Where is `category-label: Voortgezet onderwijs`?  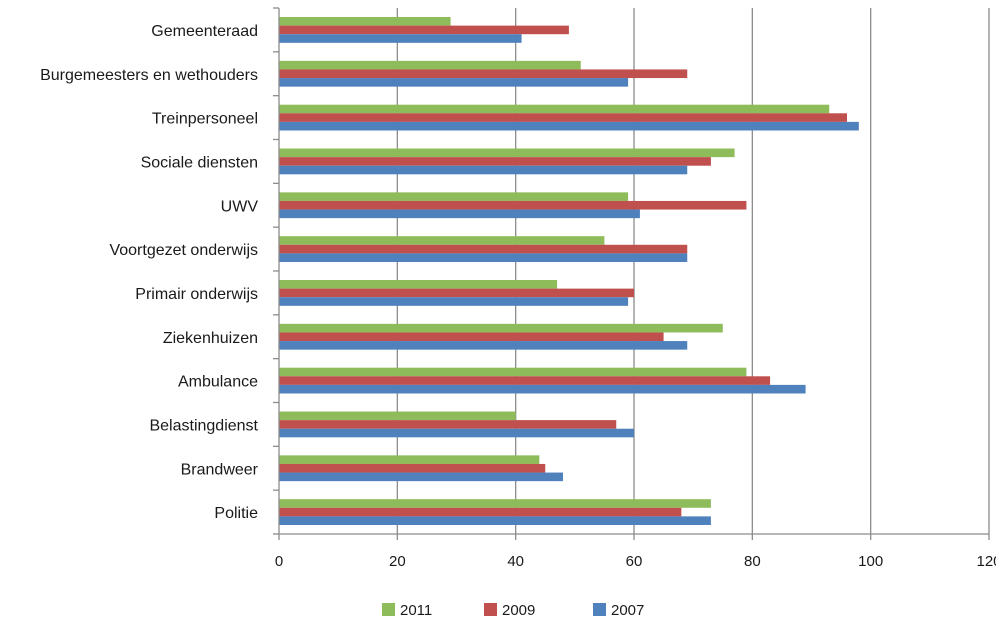 category-label: Voortgezet onderwijs is located at coordinates (183, 250).